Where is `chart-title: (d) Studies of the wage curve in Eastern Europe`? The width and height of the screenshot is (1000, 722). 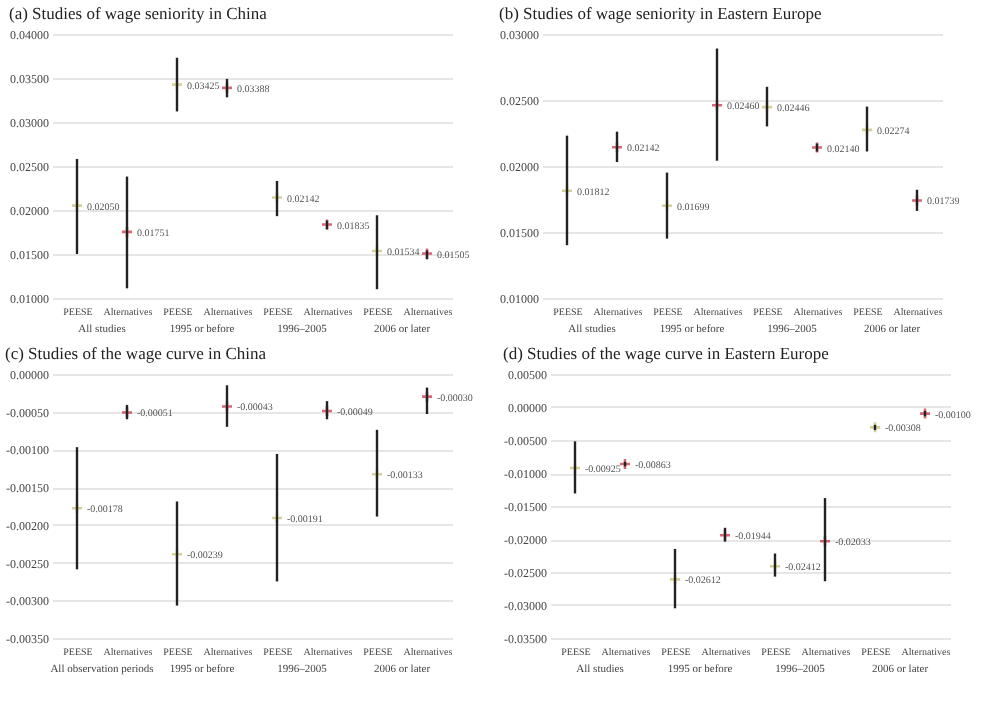
chart-title: (d) Studies of the wage curve in Eastern Europe is located at coordinates (666, 353).